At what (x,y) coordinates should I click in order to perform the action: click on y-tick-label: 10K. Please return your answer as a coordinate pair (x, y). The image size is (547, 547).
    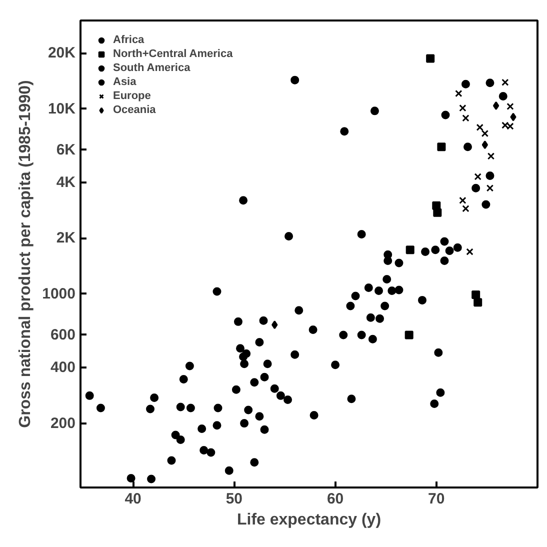
    Looking at the image, I should click on (62, 109).